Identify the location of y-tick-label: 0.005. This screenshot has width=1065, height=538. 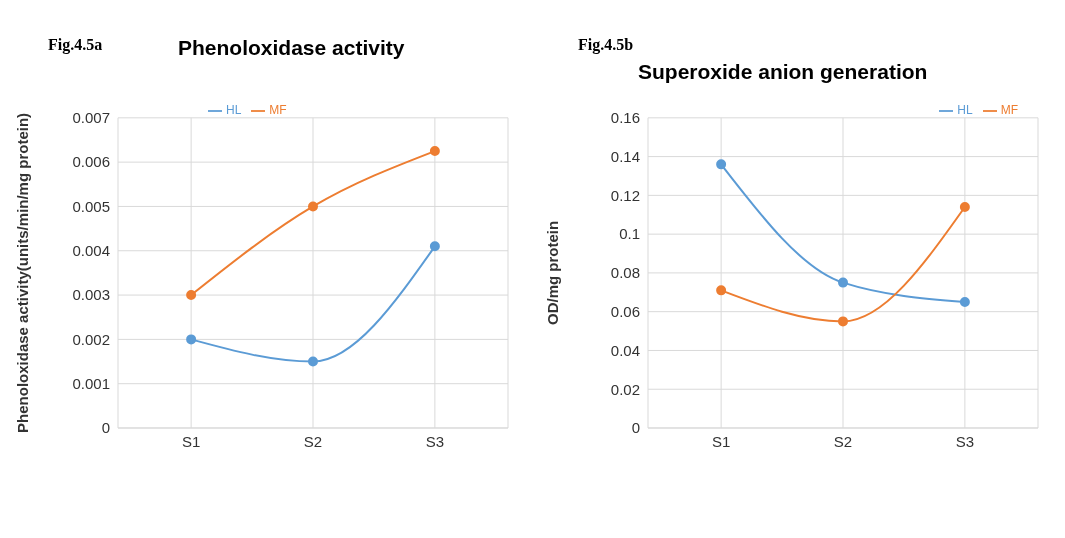
(91, 206).